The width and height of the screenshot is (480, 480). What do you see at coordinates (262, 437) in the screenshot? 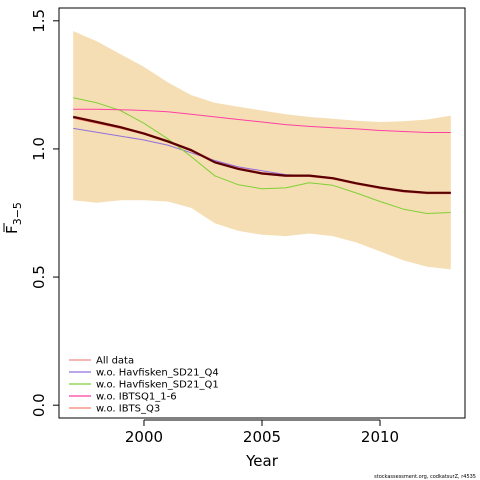
I see `x-tick-label: 2005` at bounding box center [262, 437].